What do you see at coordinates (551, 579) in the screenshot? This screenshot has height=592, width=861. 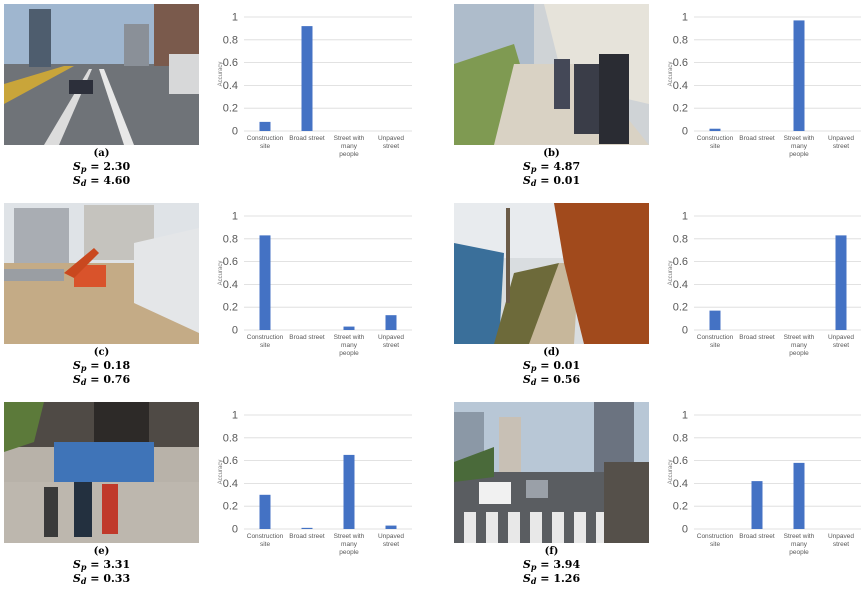 I see `sd-value: Sd = 1.26` at bounding box center [551, 579].